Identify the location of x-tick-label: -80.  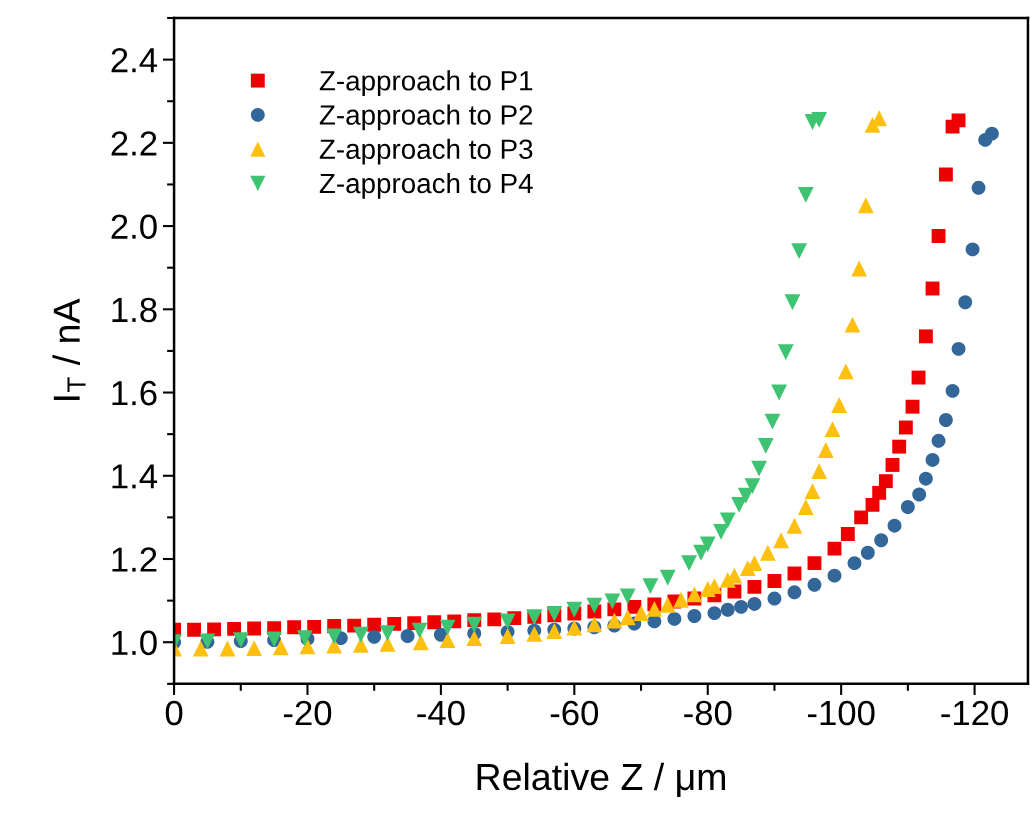
(708, 713).